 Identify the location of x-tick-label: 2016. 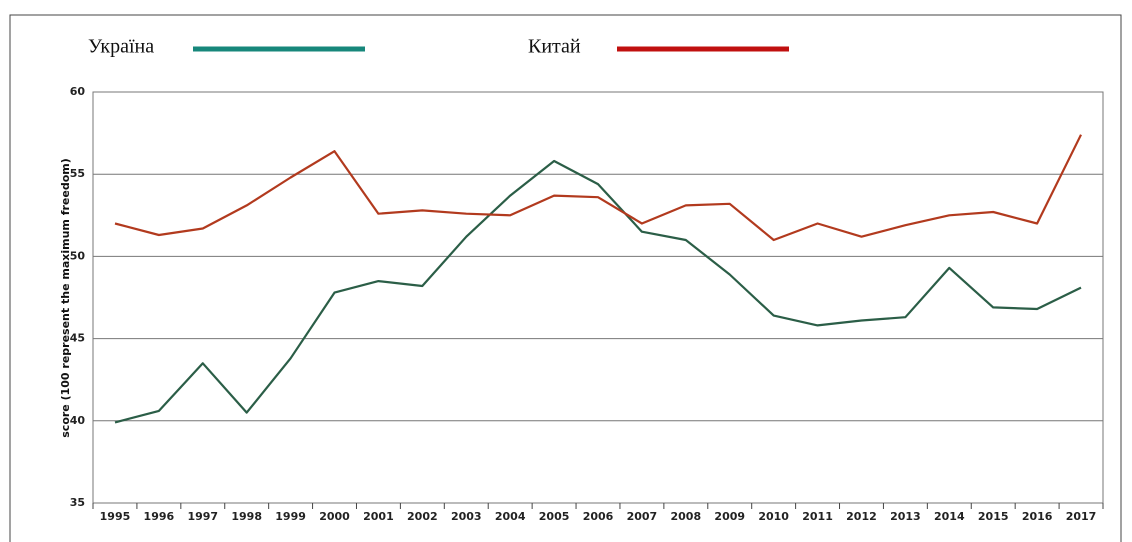
(1037, 516).